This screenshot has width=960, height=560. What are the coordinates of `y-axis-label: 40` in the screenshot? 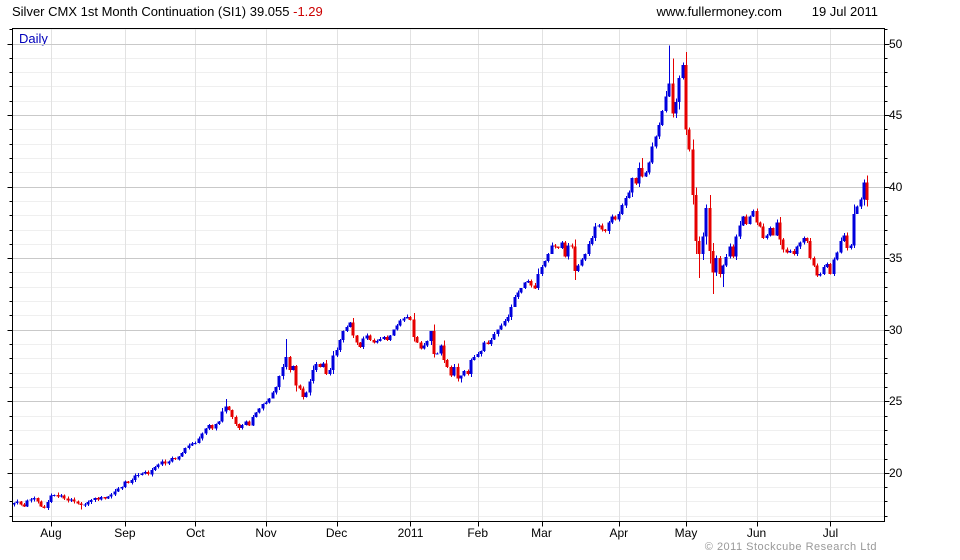 It's located at (896, 186).